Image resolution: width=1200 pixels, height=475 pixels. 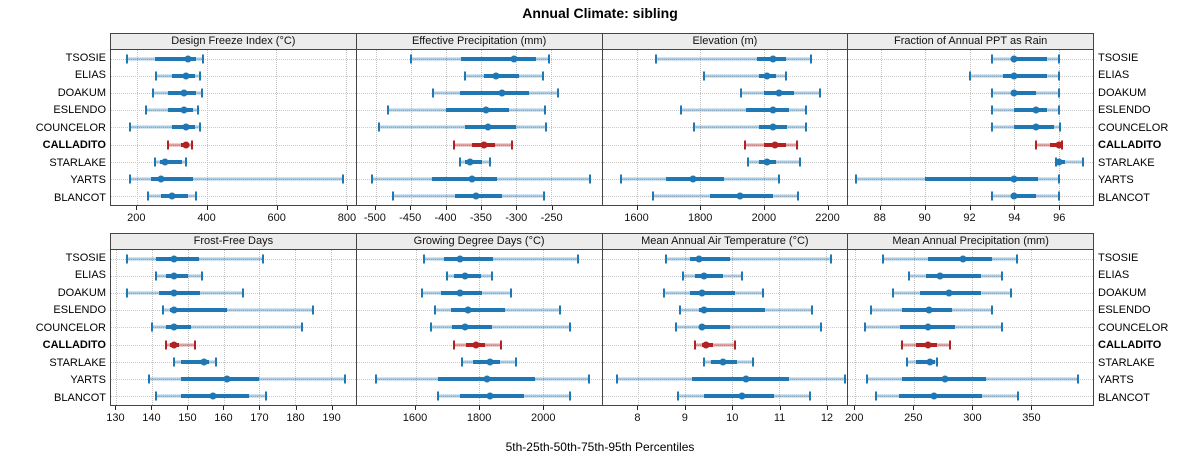 What do you see at coordinates (115, 418) in the screenshot?
I see `x-tick-label: 130` at bounding box center [115, 418].